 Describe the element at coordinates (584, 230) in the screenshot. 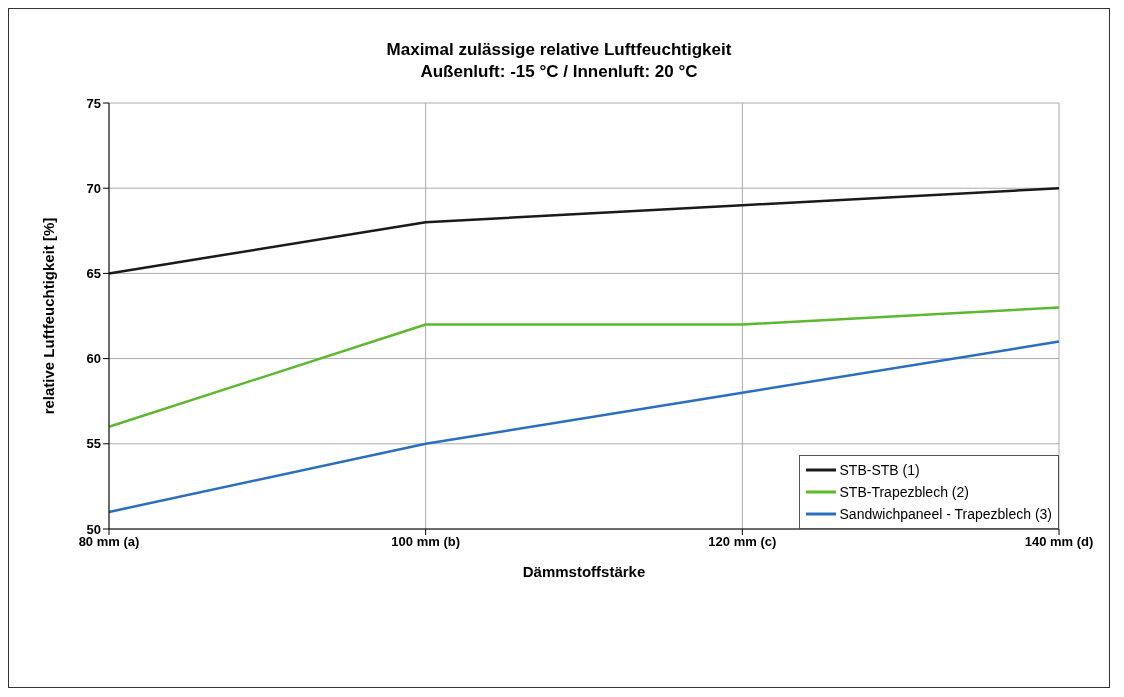

I see `line-series` at that location.